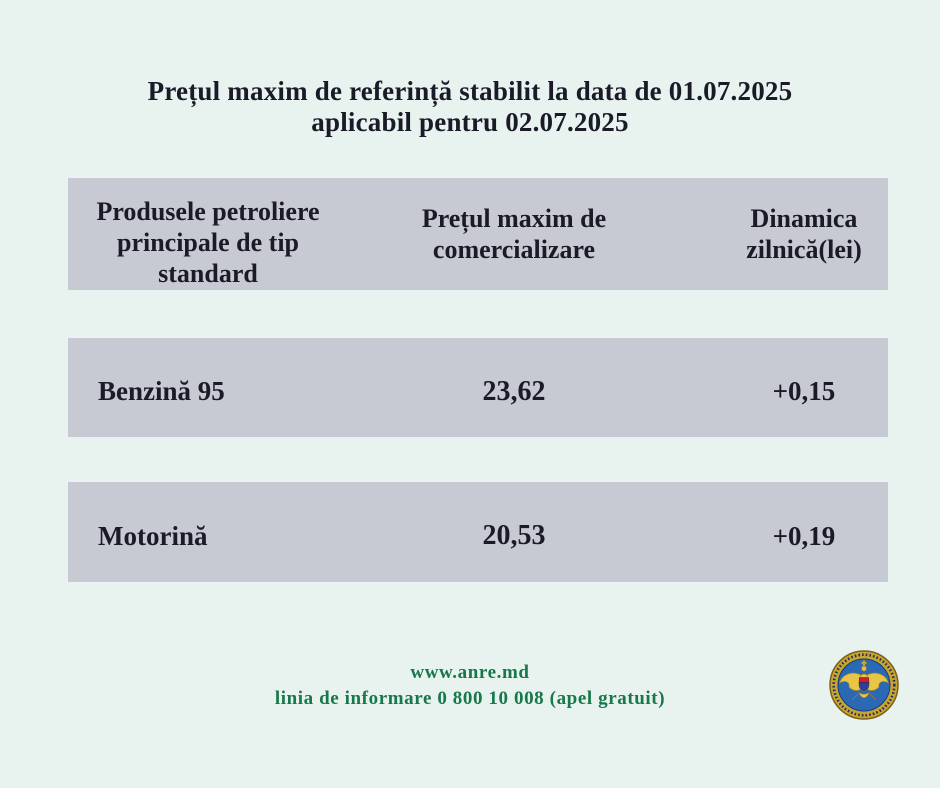  What do you see at coordinates (478, 387) in the screenshot?
I see `table-row-benzina-95: Benzină 95 23,62 +0,15` at bounding box center [478, 387].